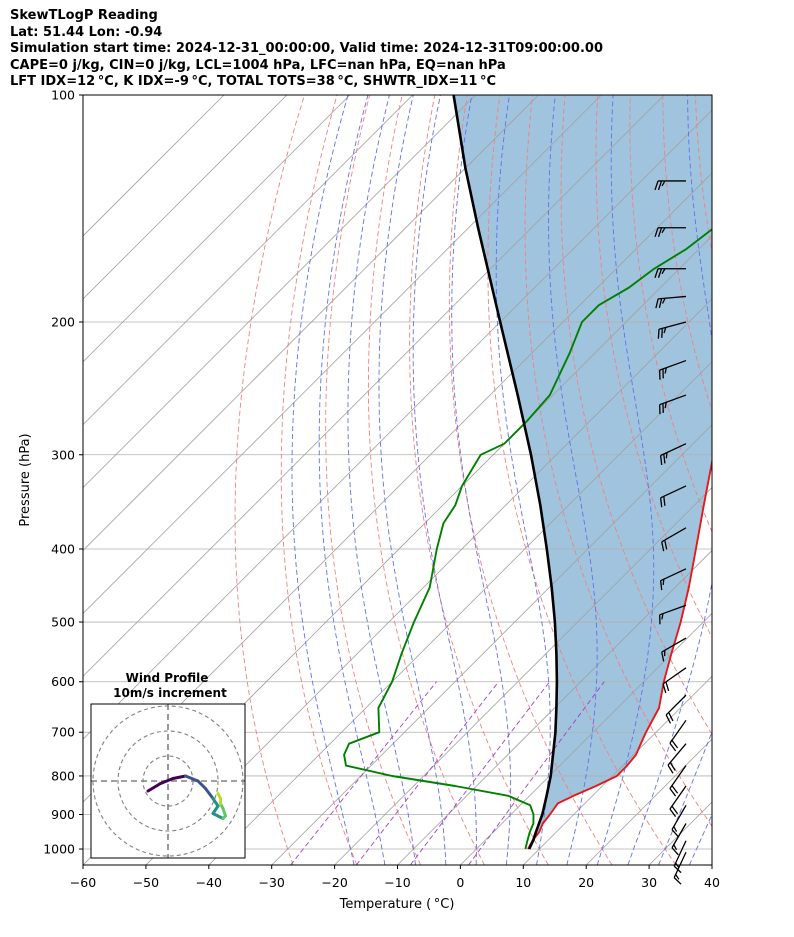 This screenshot has width=794, height=937. Describe the element at coordinates (168, 781) in the screenshot. I see `hodograph-frame` at that location.